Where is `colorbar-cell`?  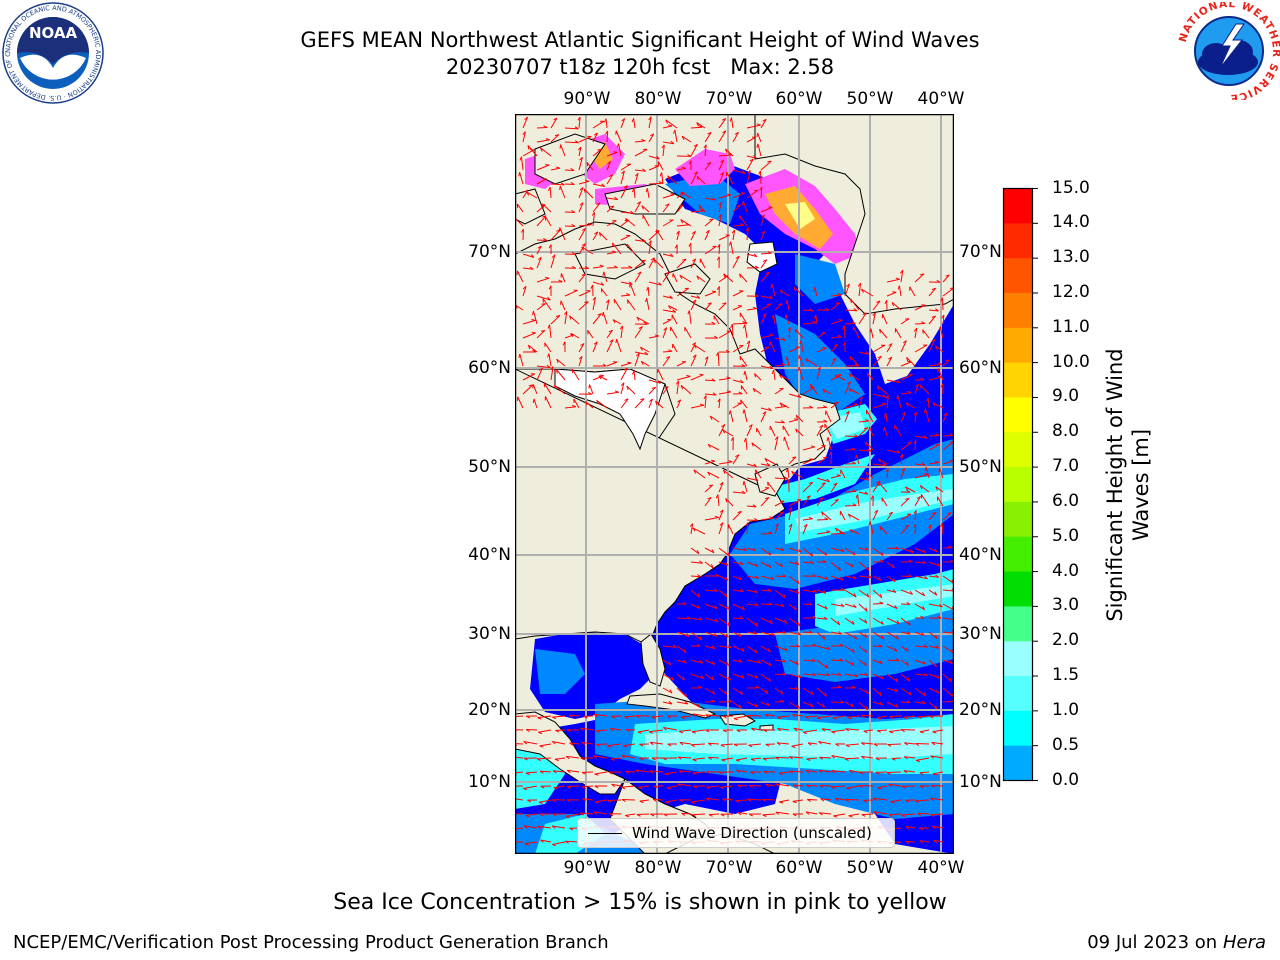 colorbar-cell is located at coordinates (1018, 659).